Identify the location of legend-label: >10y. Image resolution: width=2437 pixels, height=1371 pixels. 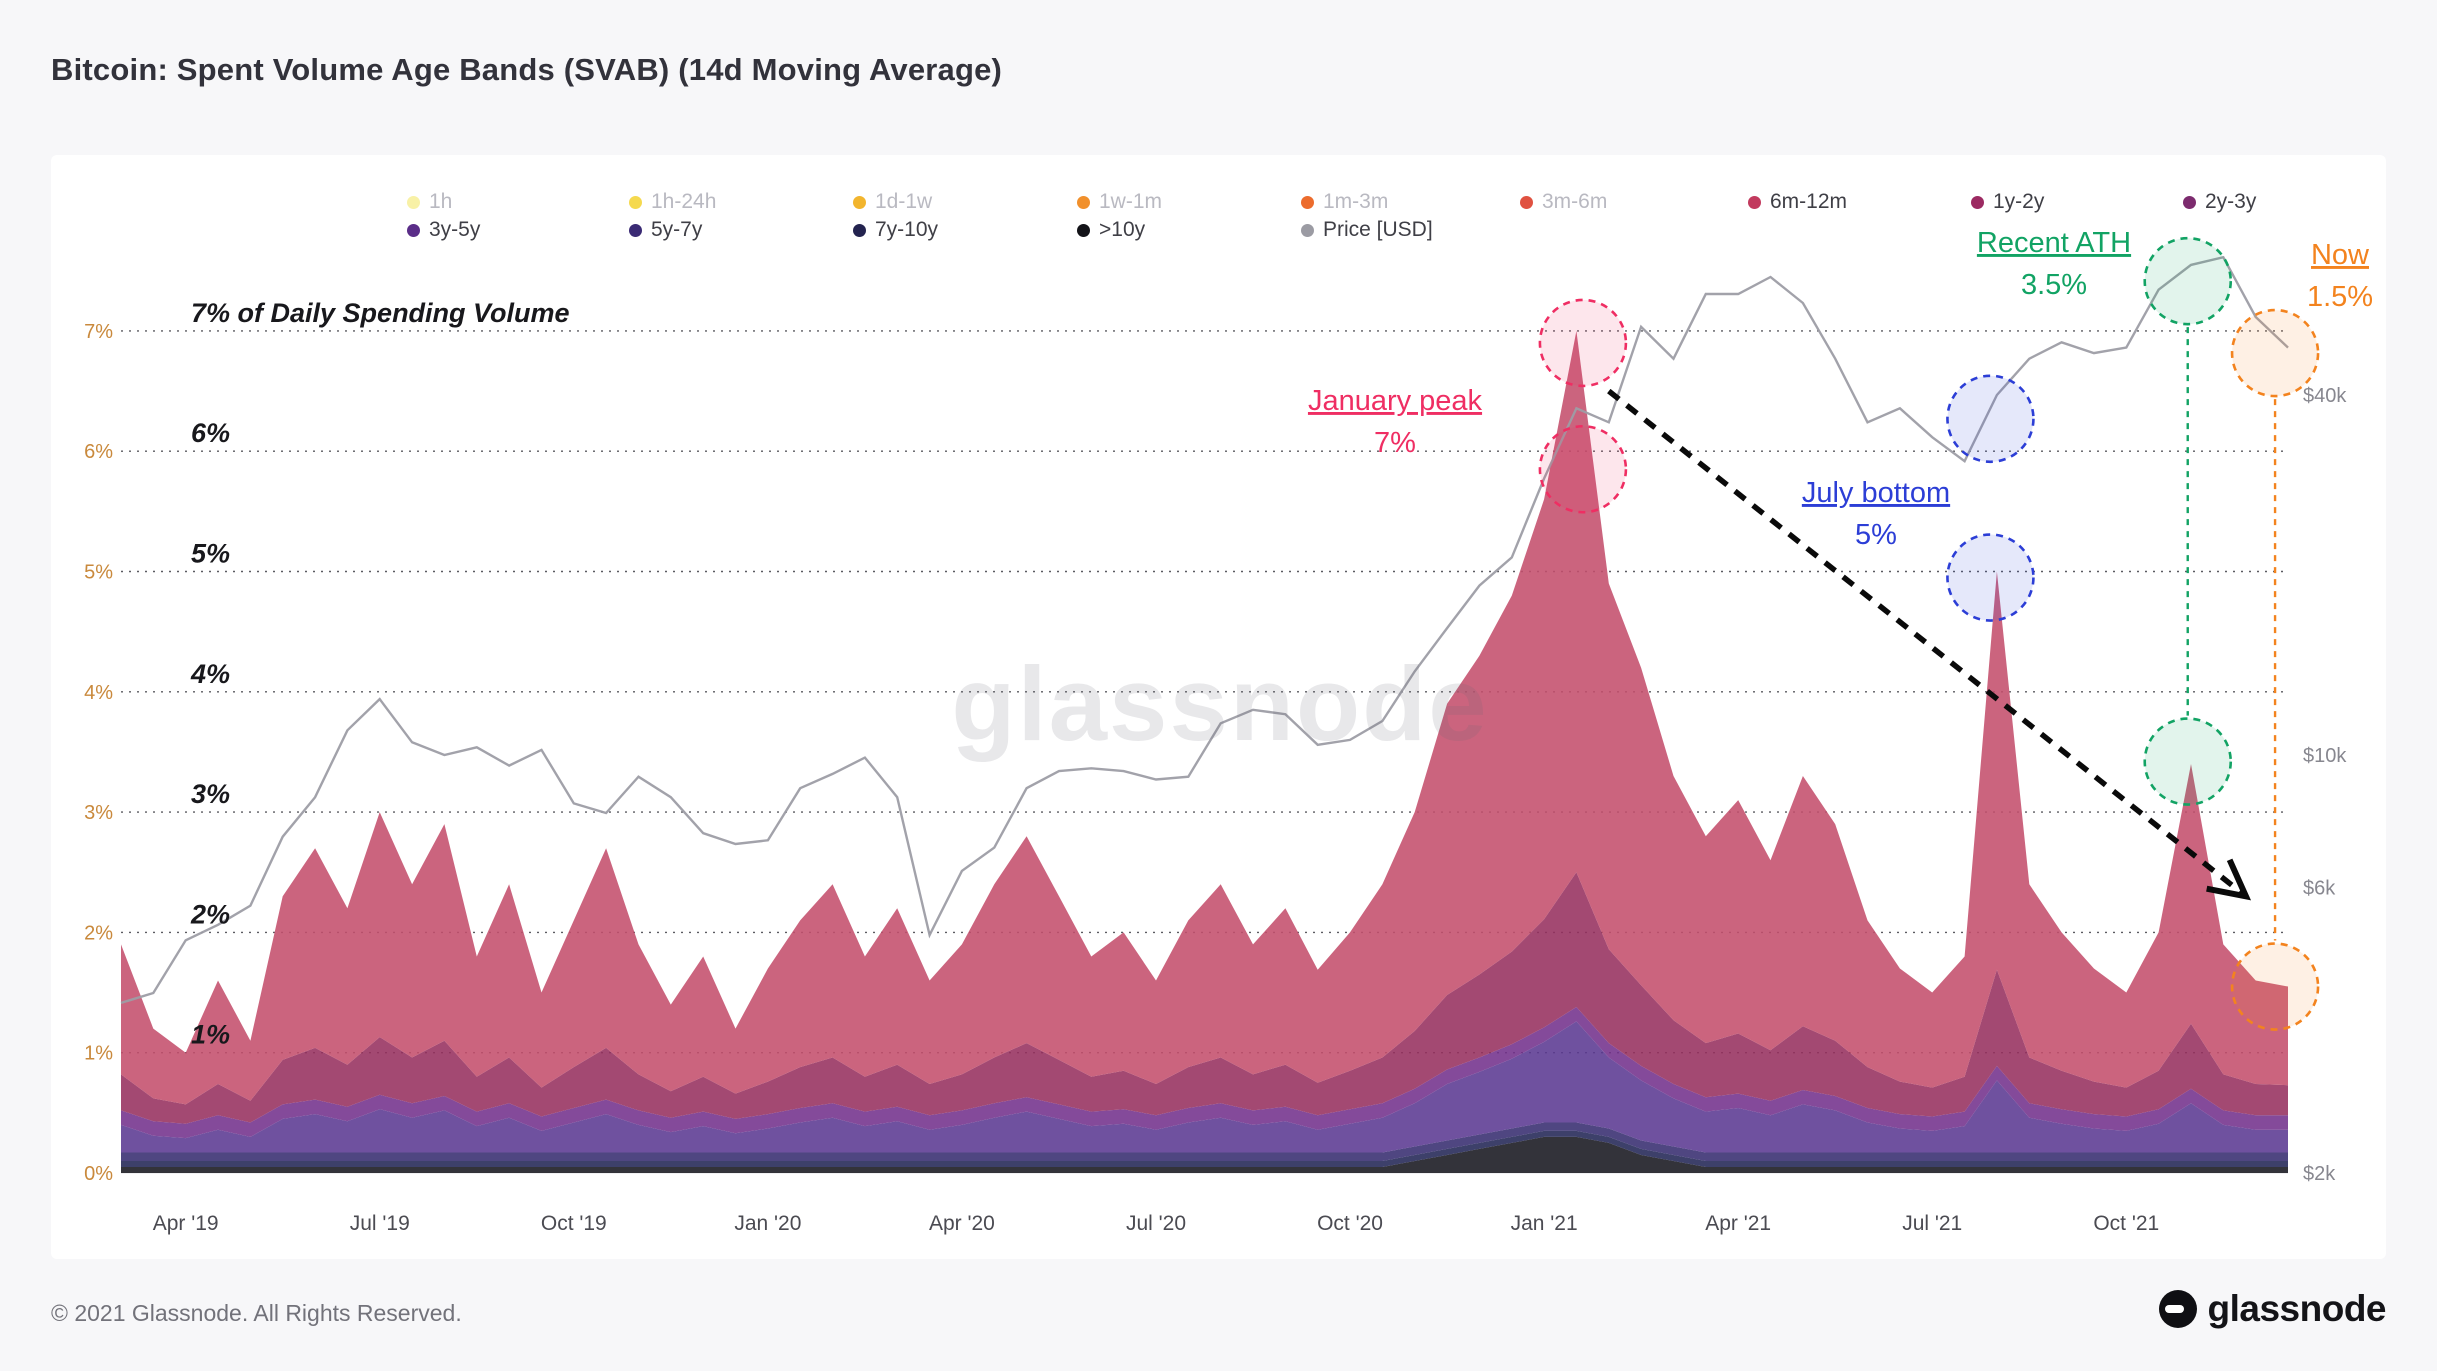
(1122, 229).